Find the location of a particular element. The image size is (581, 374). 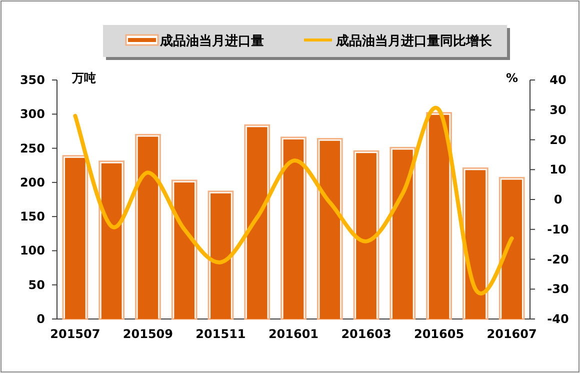

y2-tick-label: -10 is located at coordinates (558, 229).